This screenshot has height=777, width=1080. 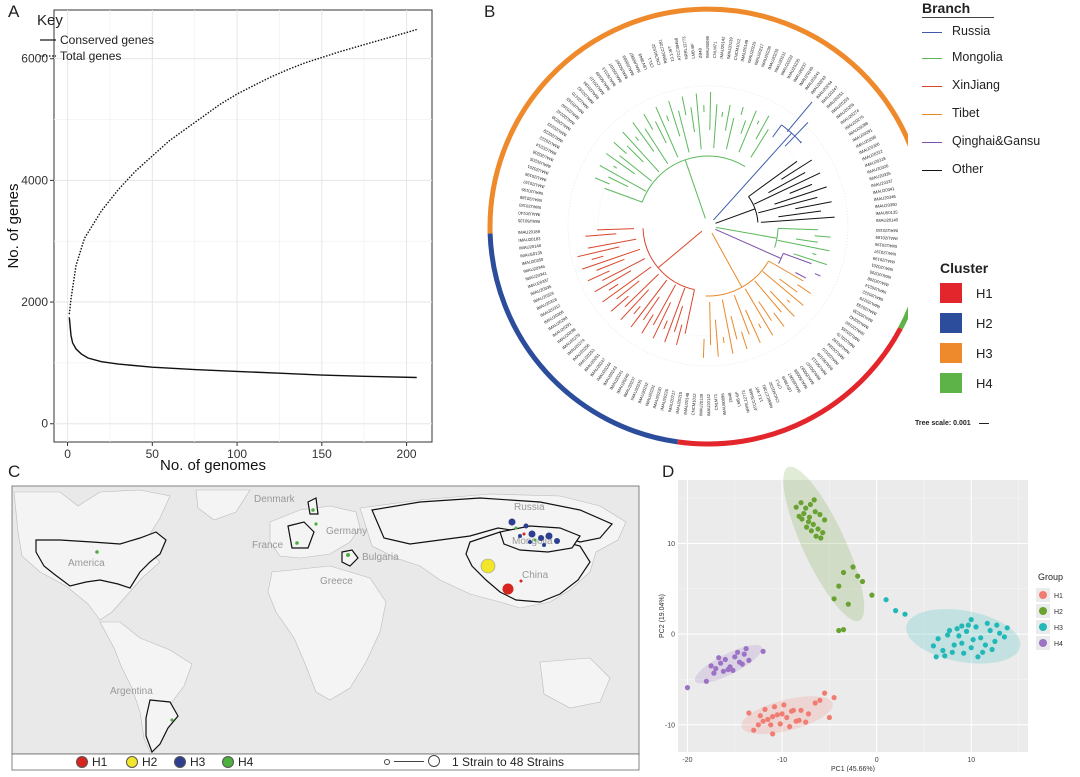 What do you see at coordinates (529, 232) in the screenshot?
I see `tip-label: IMAU20189` at bounding box center [529, 232].